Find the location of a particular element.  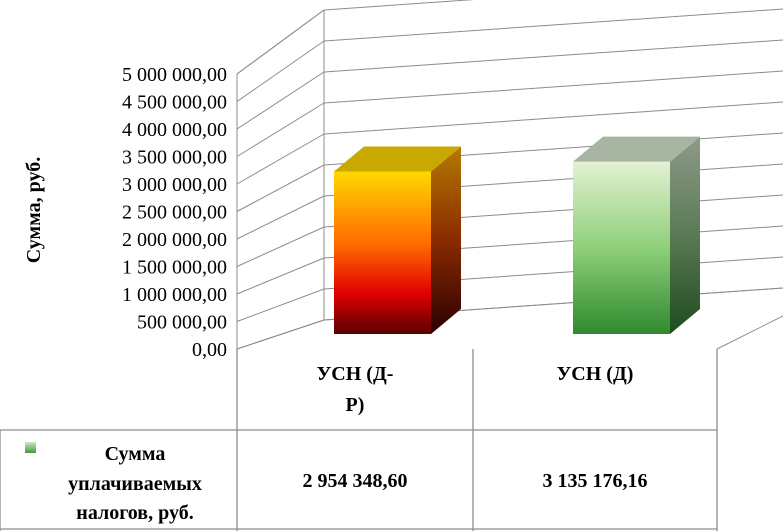

y-tick-label: 1 500 000,00 is located at coordinates (174, 268).